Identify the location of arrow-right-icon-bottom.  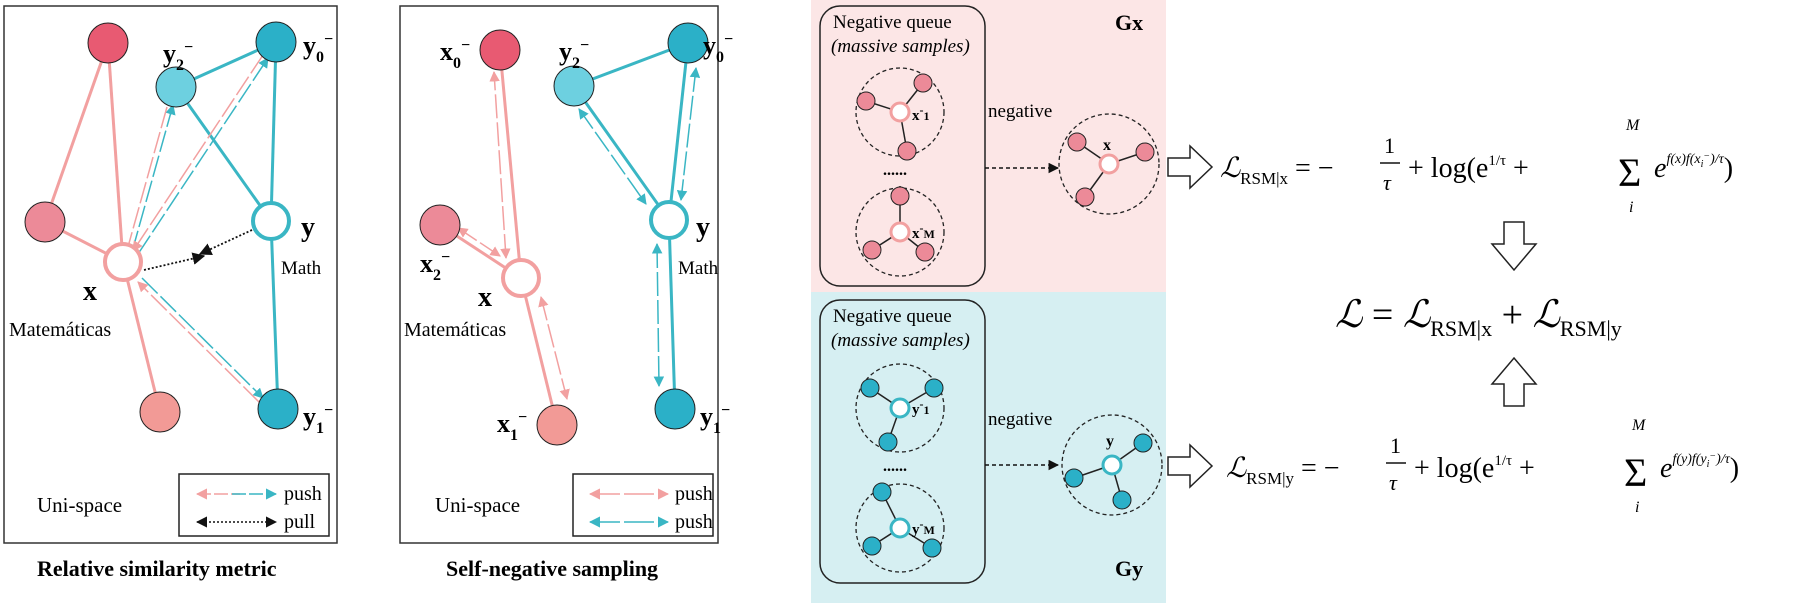
(1190, 466).